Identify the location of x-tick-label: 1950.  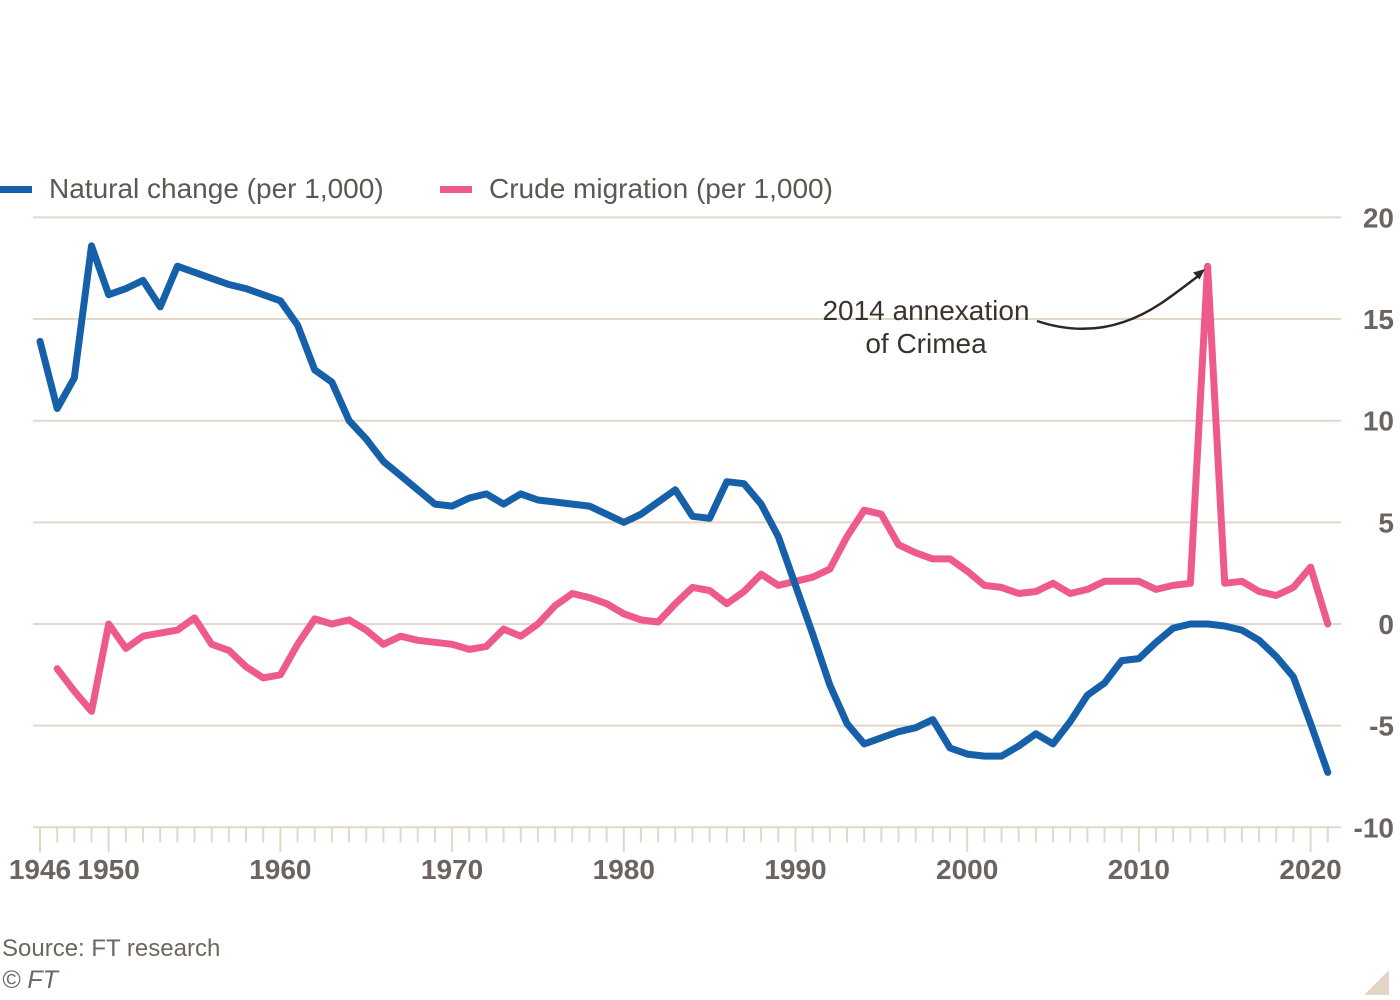
(109, 869).